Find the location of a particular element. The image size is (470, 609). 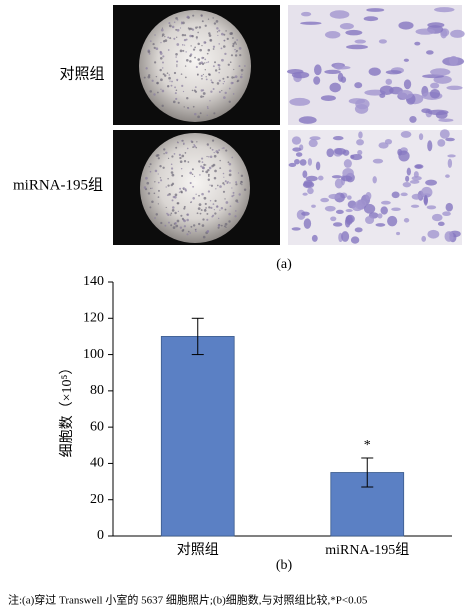

photo is located at coordinates (375, 187).